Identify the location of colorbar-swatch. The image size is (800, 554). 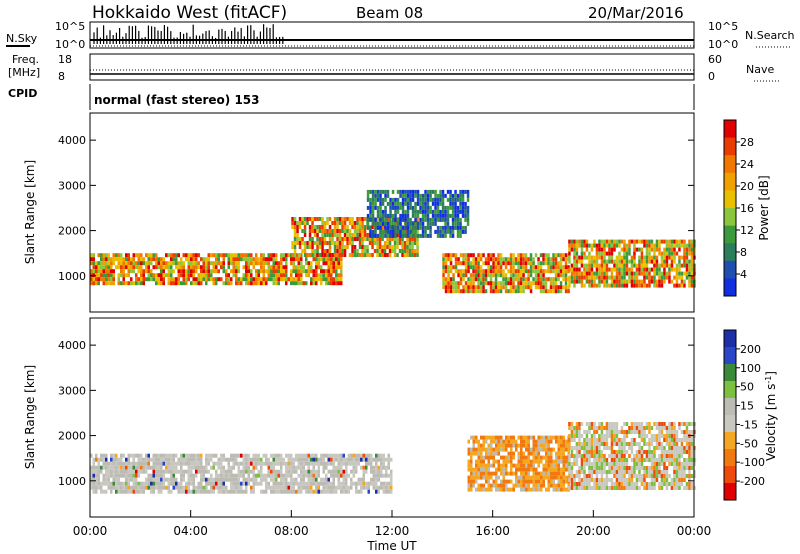
(730, 441).